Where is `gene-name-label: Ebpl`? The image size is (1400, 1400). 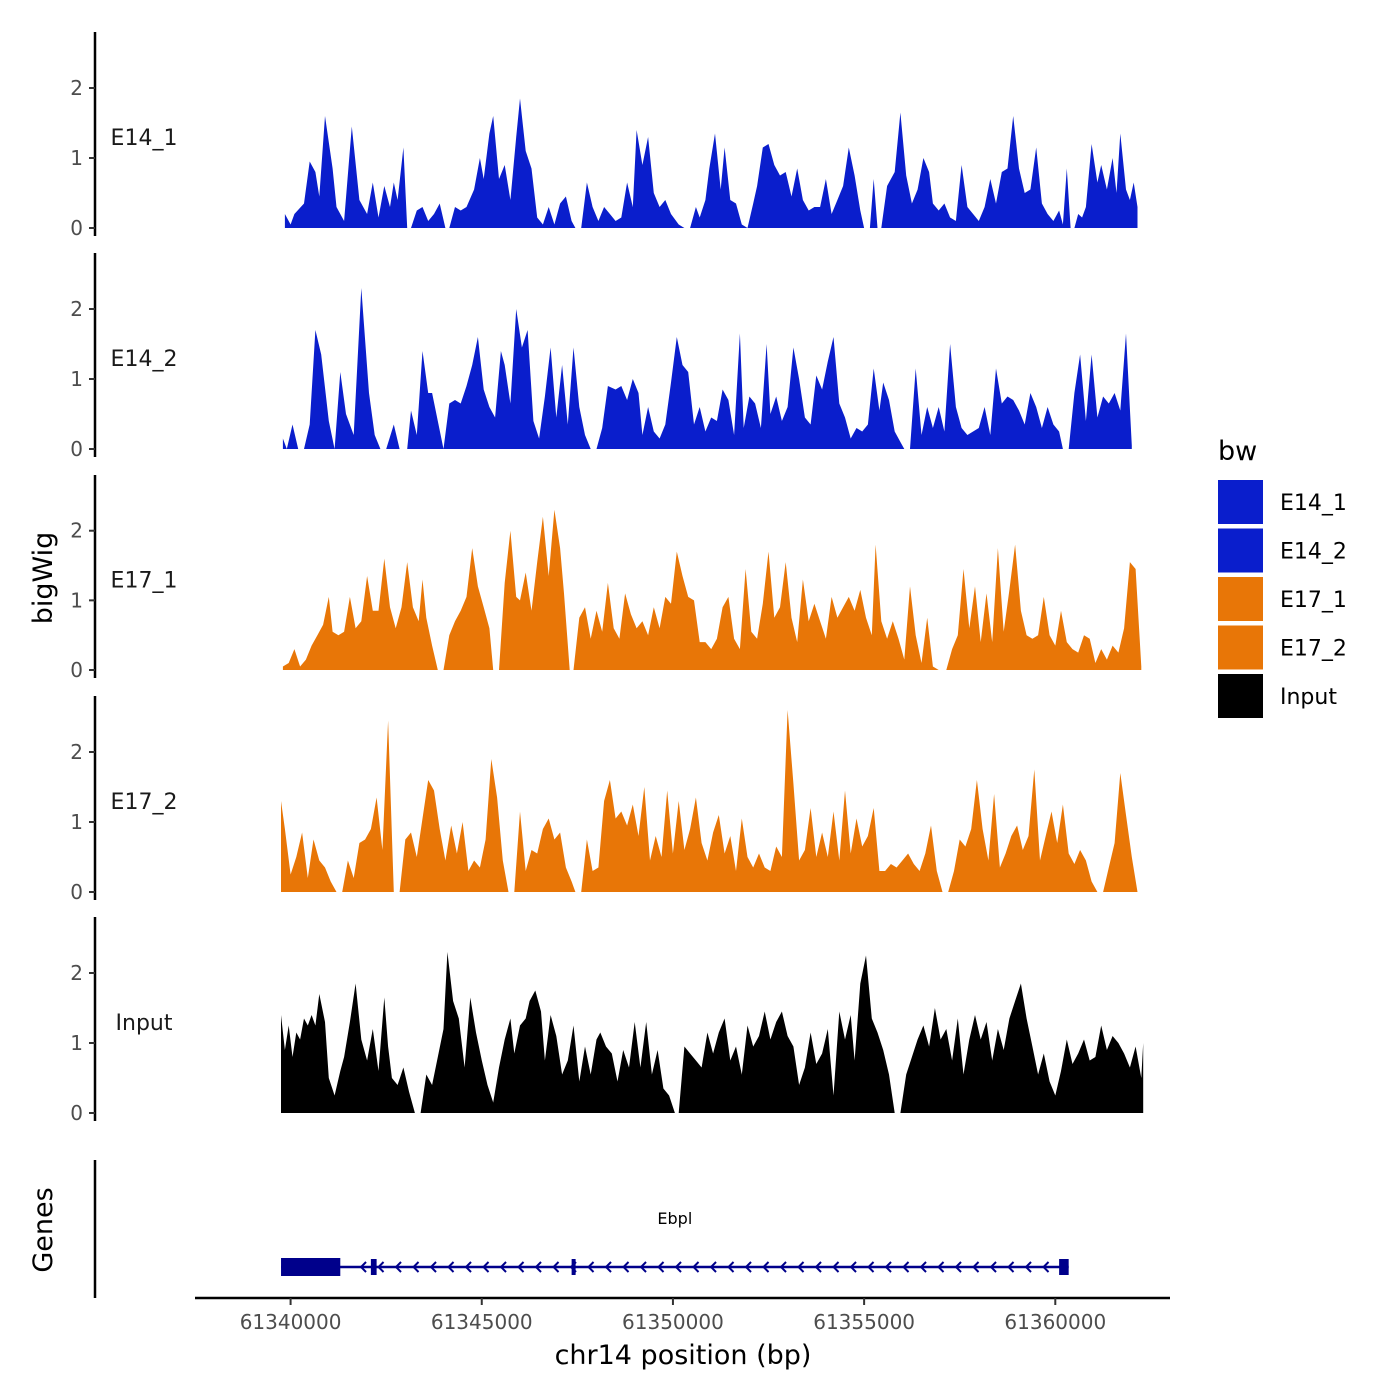
gene-name-label: Ebpl is located at coordinates (674, 1218).